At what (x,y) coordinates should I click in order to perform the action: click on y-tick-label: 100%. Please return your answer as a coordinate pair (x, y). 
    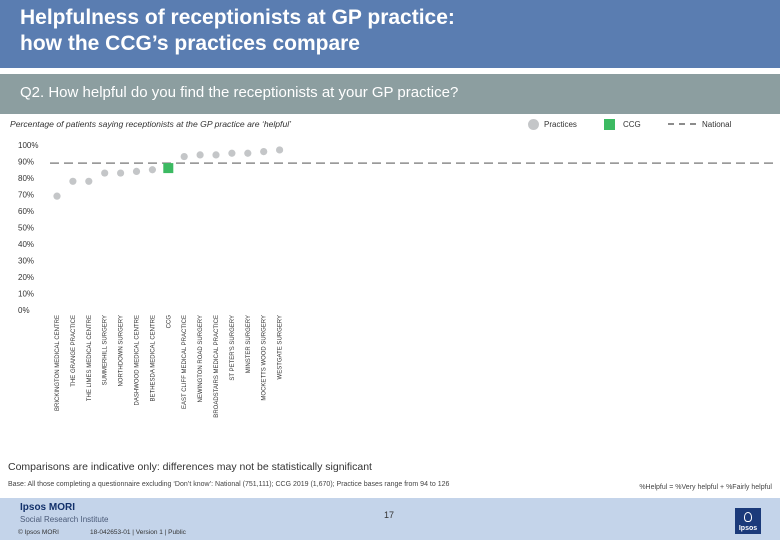
    Looking at the image, I should click on (28, 145).